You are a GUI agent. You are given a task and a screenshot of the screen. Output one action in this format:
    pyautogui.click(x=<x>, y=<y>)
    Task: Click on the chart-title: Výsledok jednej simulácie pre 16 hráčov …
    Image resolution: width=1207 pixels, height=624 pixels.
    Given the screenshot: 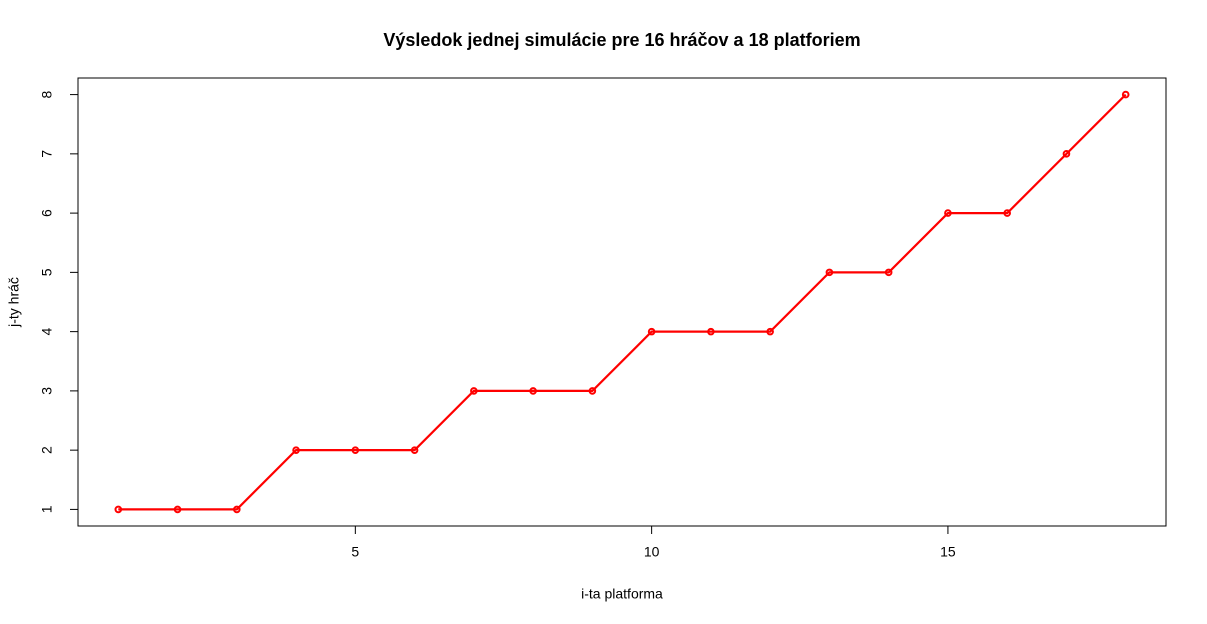 What is the action you would take?
    pyautogui.click(x=621, y=40)
    